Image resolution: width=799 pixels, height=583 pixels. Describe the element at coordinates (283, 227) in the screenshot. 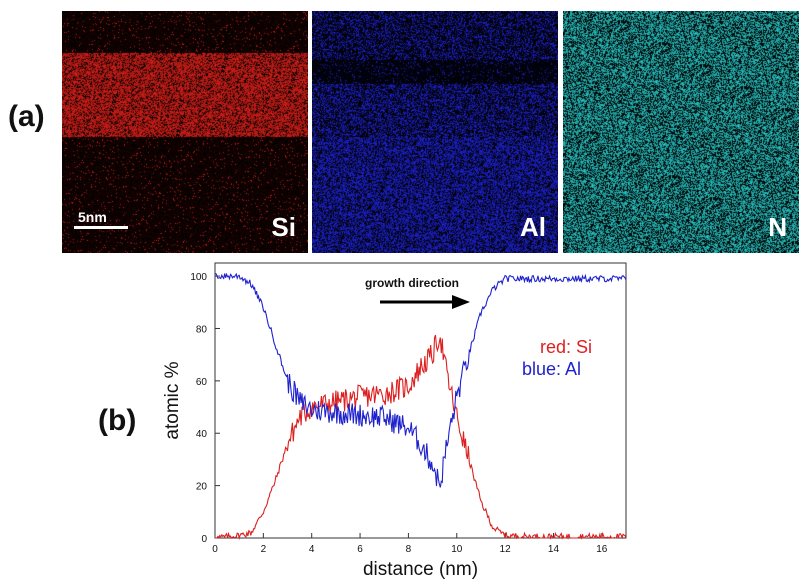

I see `si-map-label: Si` at that location.